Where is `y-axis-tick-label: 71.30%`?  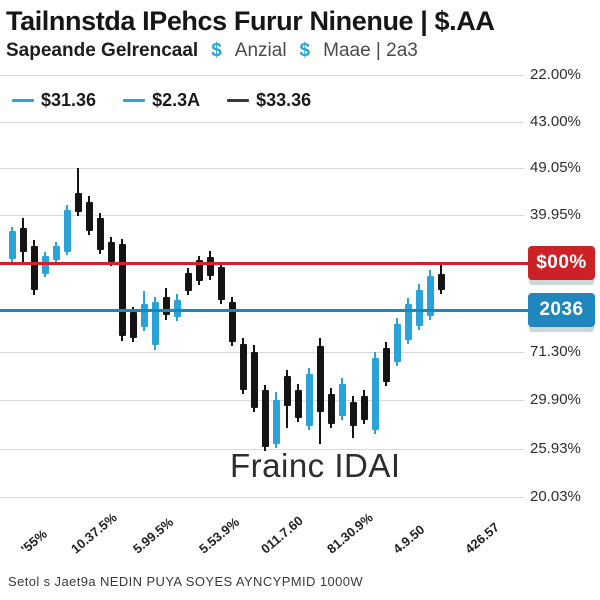 y-axis-tick-label: 71.30% is located at coordinates (555, 351).